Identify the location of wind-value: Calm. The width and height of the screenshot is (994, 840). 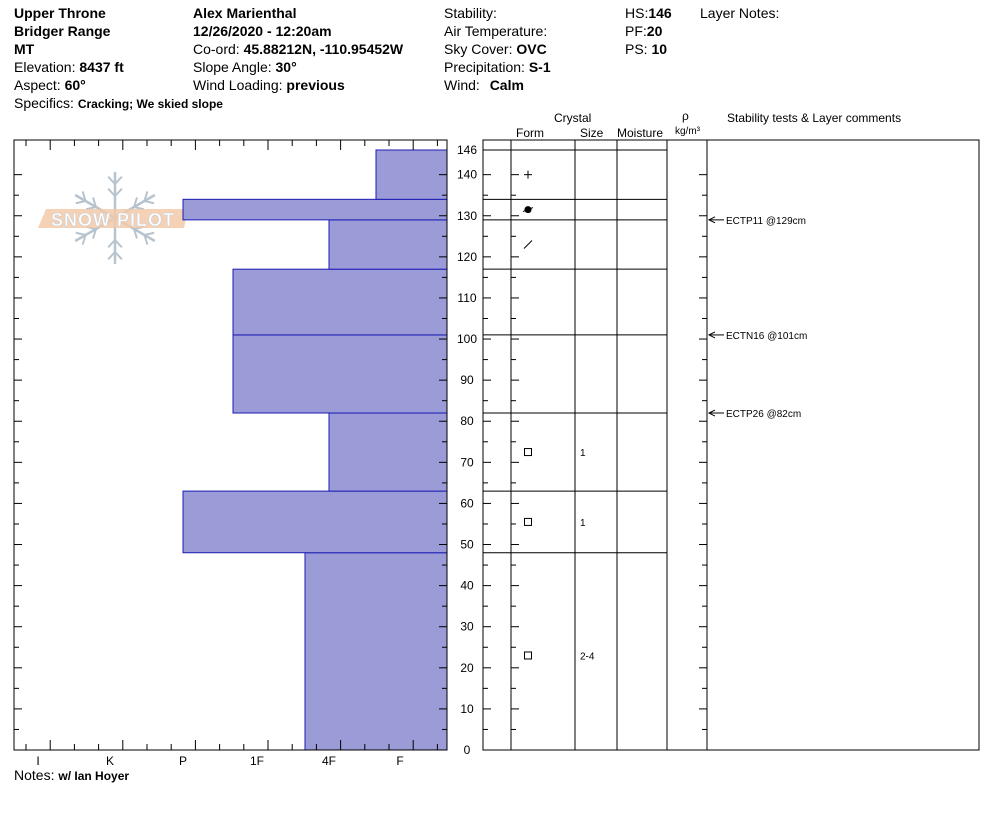
(506, 85).